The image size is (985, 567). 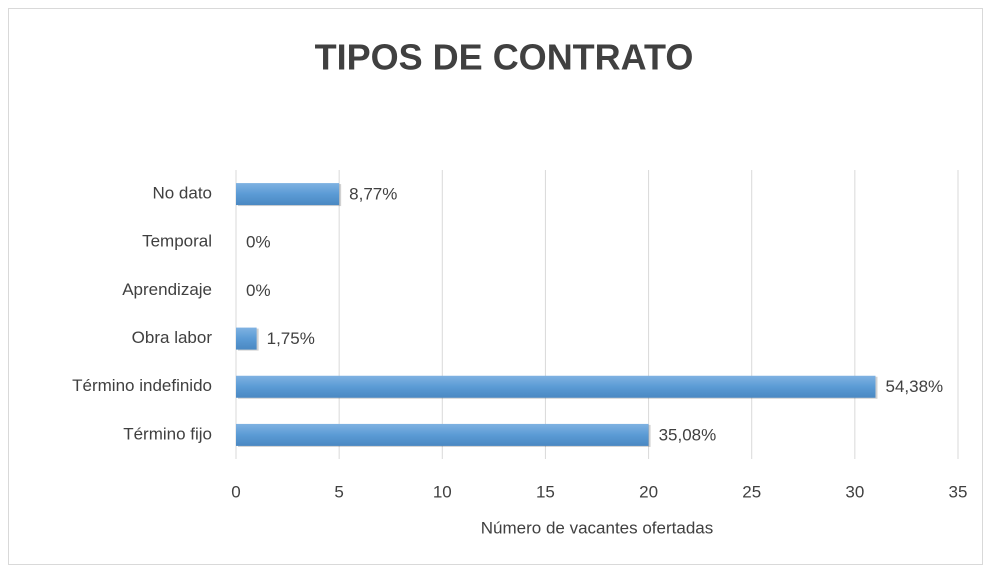 I want to click on data-label: 8,77%, so click(x=373, y=194).